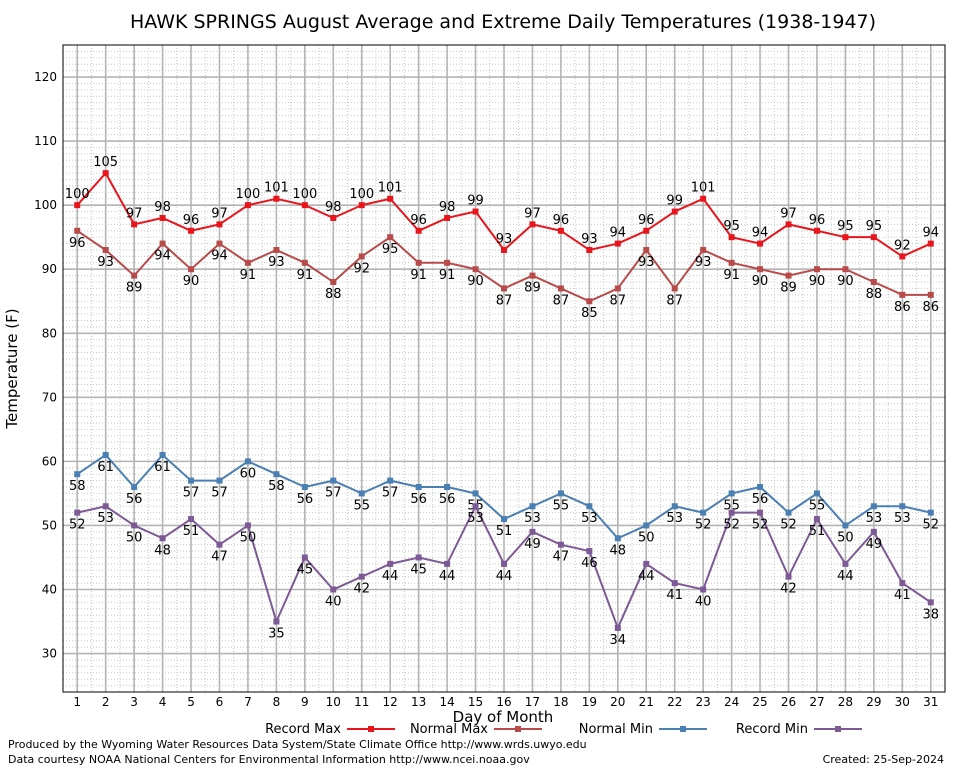  Describe the element at coordinates (162, 550) in the screenshot. I see `data-label-record-min: 48` at that location.